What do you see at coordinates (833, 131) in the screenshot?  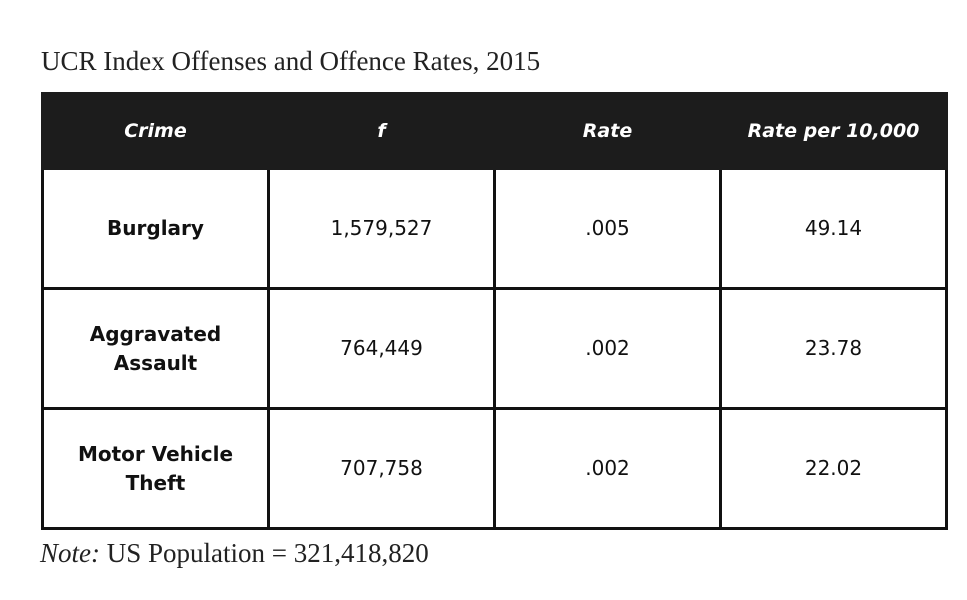 I see `header-rate-per-10000: Rate per 10,000` at bounding box center [833, 131].